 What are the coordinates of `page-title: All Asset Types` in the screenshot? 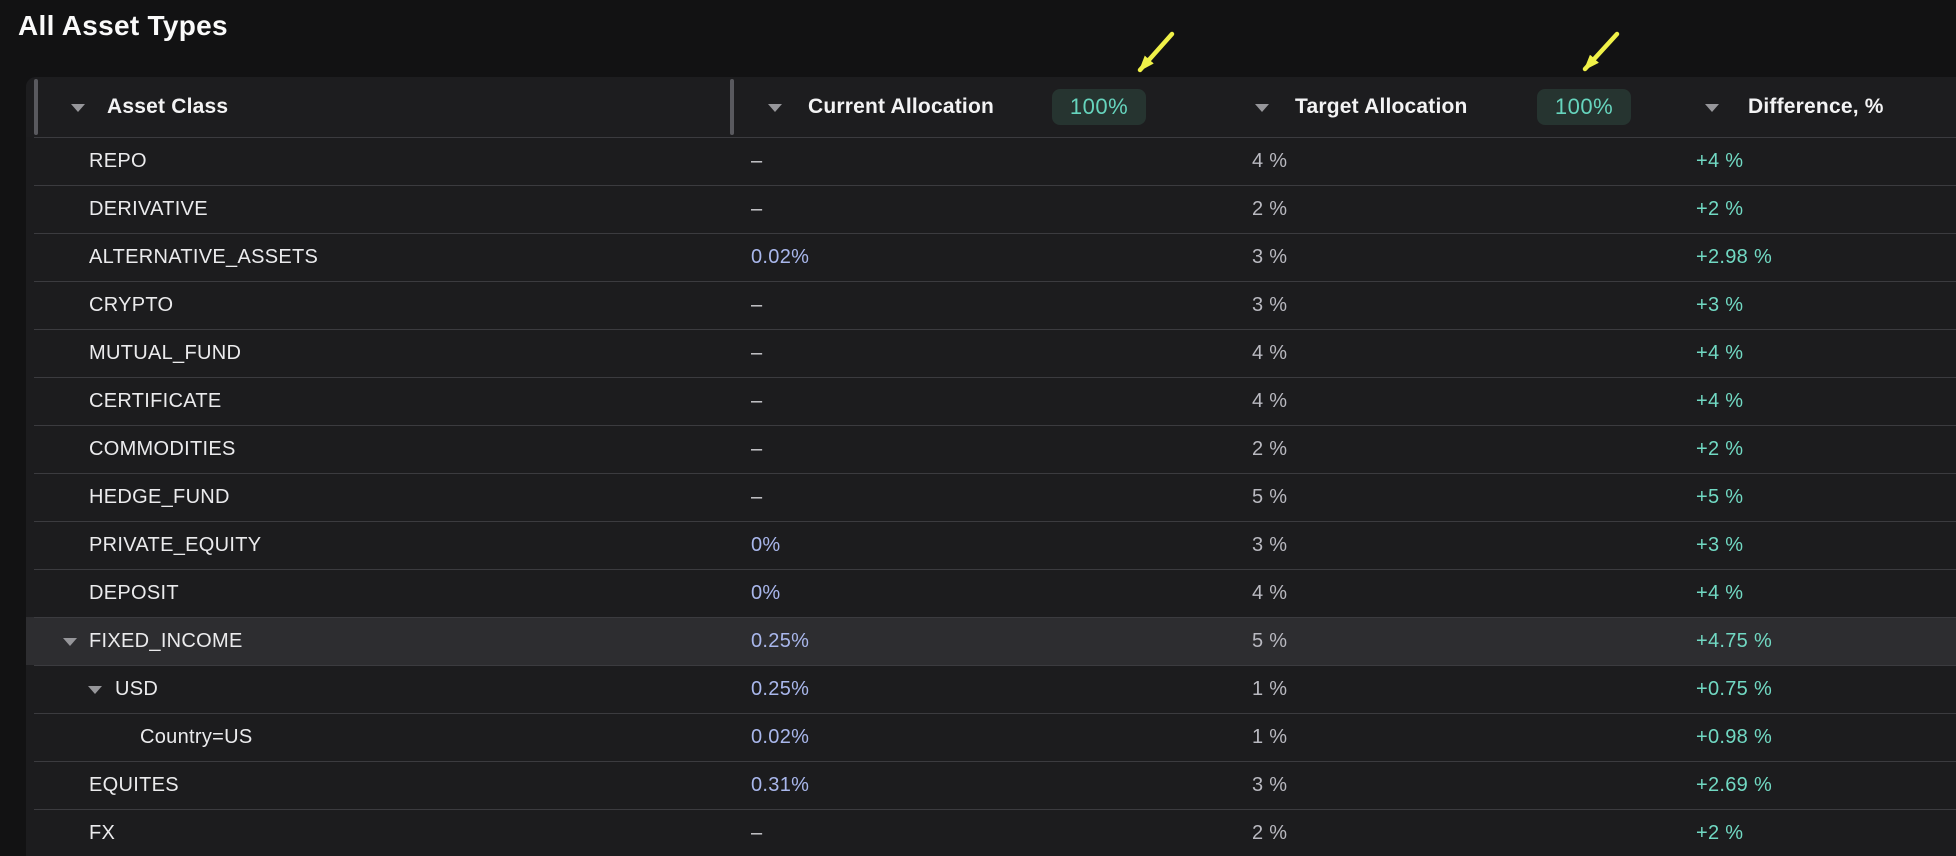 It's located at (123, 25).